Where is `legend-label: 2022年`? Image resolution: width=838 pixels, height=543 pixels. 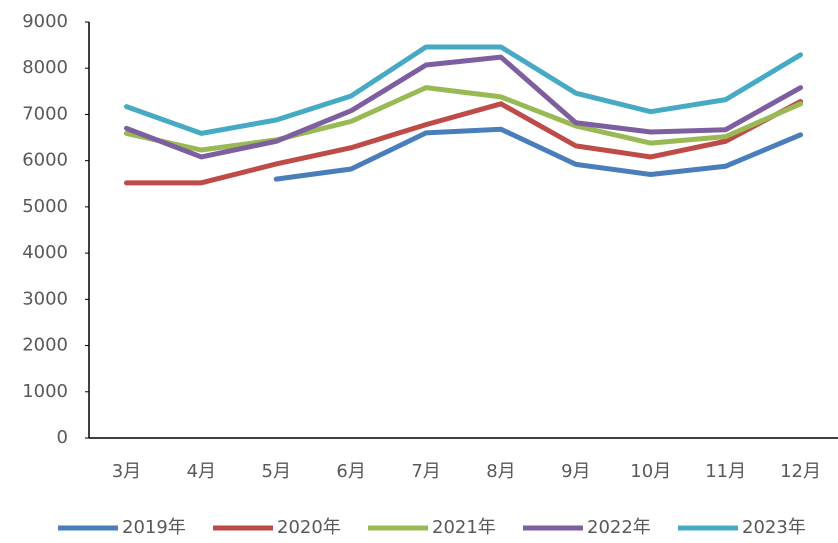
legend-label: 2022年 is located at coordinates (619, 527).